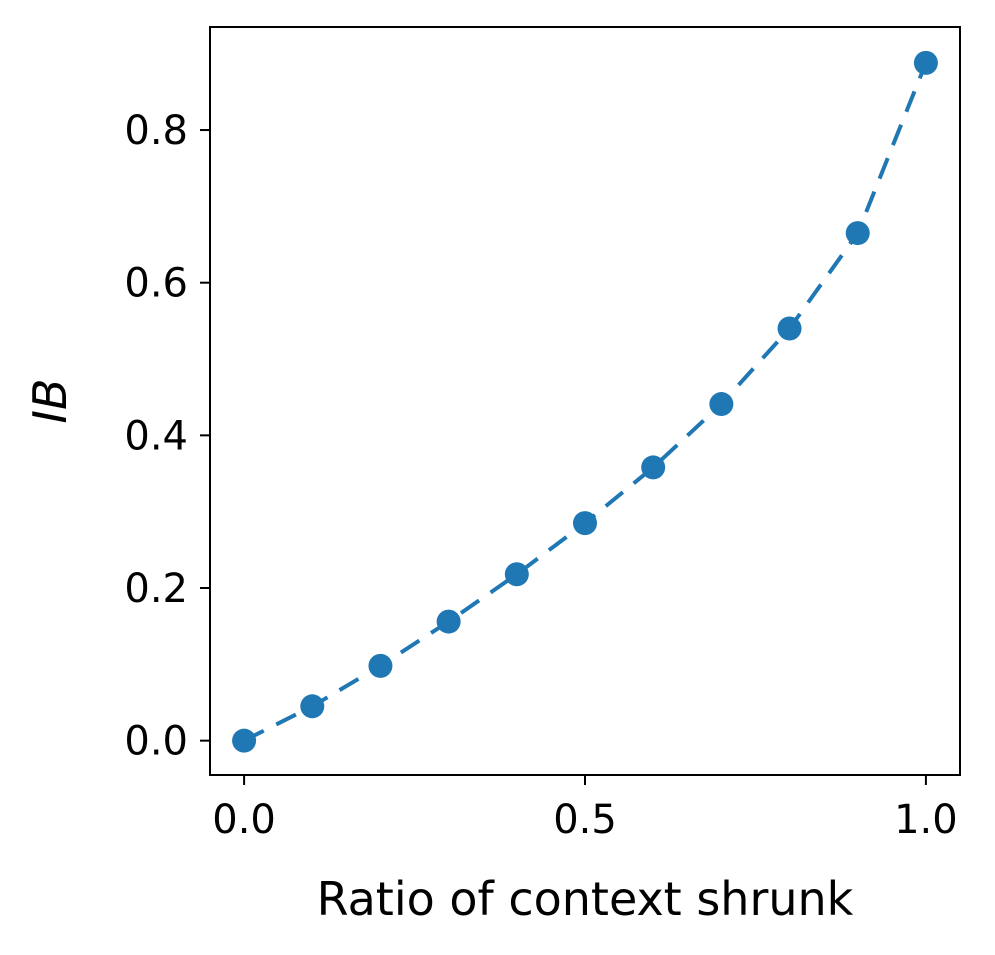 The height and width of the screenshot is (955, 995). What do you see at coordinates (156, 436) in the screenshot?
I see `y-tick-label: 0.4` at bounding box center [156, 436].